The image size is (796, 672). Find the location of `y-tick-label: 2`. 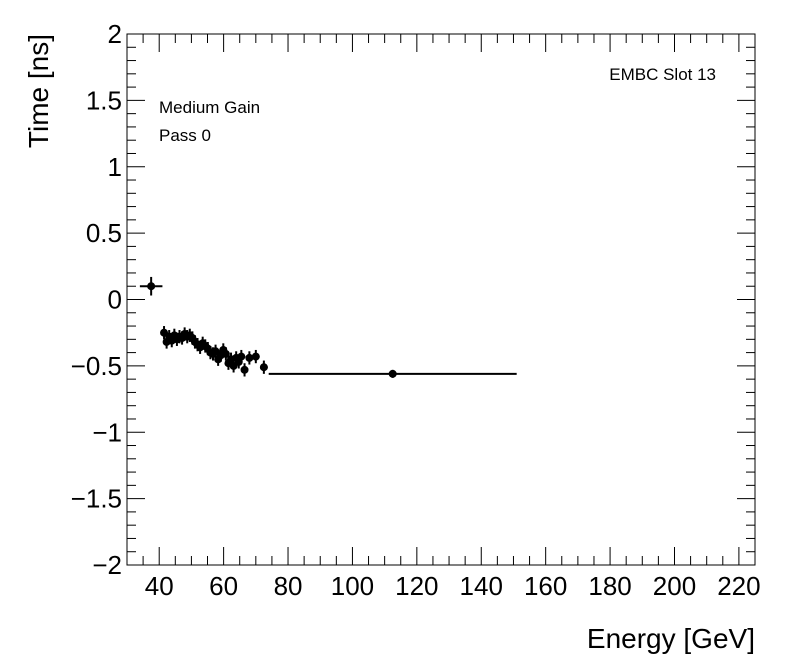

y-tick-label: 2 is located at coordinates (115, 34).